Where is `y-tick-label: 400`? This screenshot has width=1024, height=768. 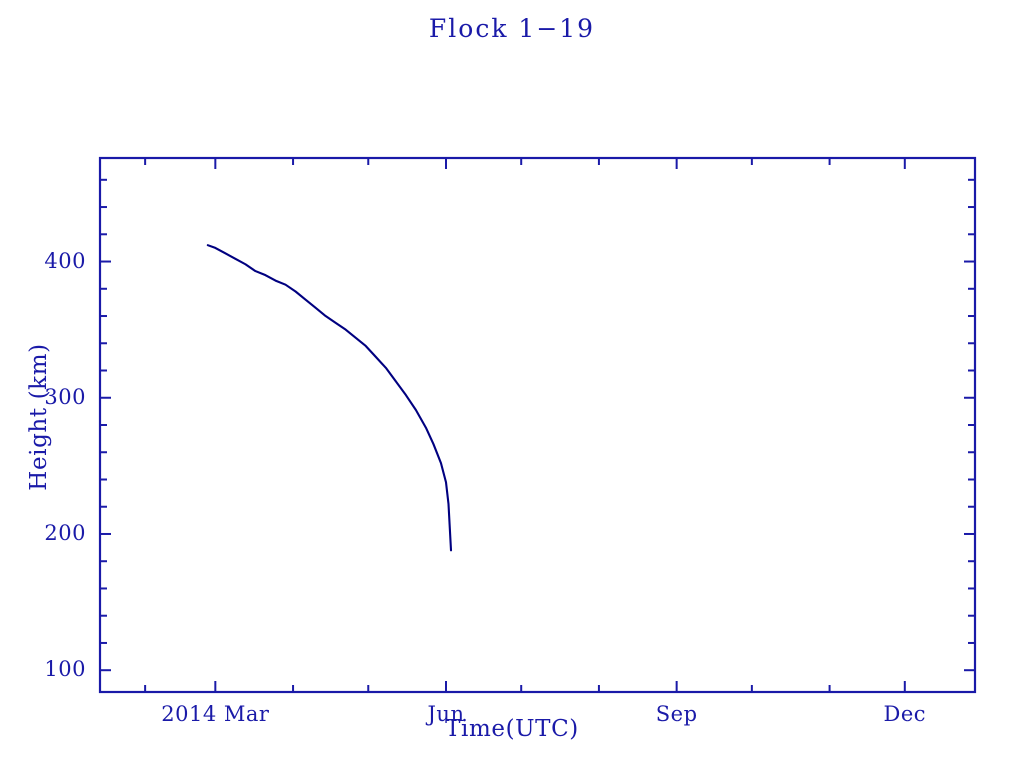 y-tick-label: 400 is located at coordinates (65, 260).